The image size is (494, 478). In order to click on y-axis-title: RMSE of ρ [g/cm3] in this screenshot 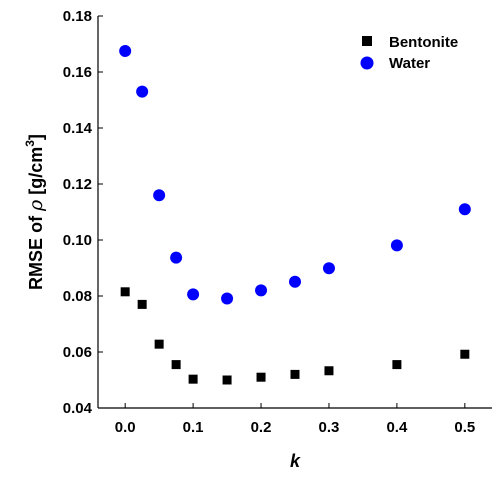, I will do `click(35, 212)`.